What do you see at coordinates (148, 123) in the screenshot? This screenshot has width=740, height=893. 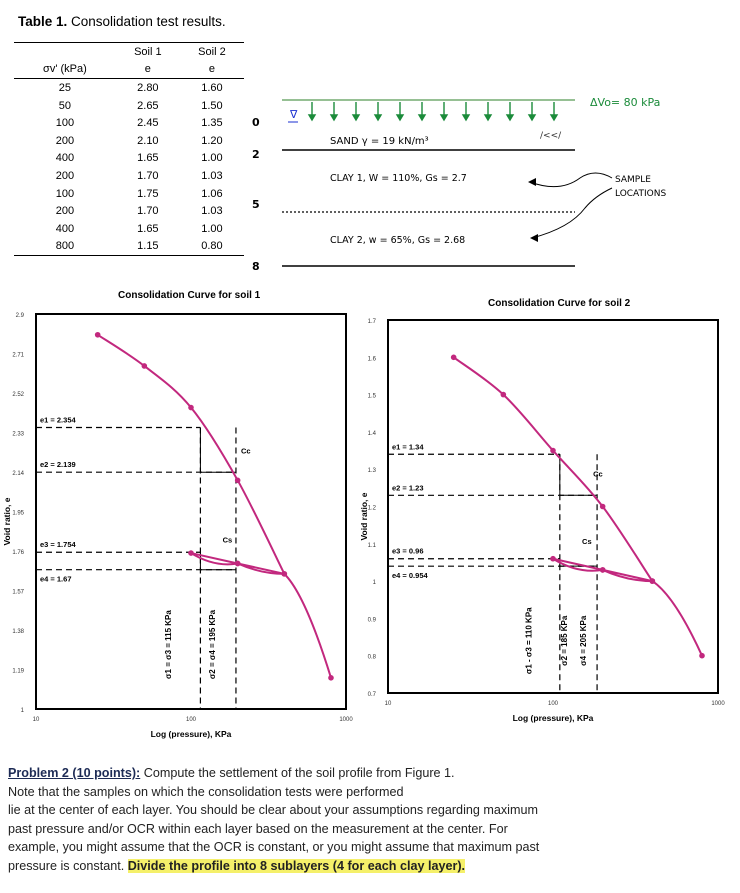 I see `table-cell: 2.45` at bounding box center [148, 123].